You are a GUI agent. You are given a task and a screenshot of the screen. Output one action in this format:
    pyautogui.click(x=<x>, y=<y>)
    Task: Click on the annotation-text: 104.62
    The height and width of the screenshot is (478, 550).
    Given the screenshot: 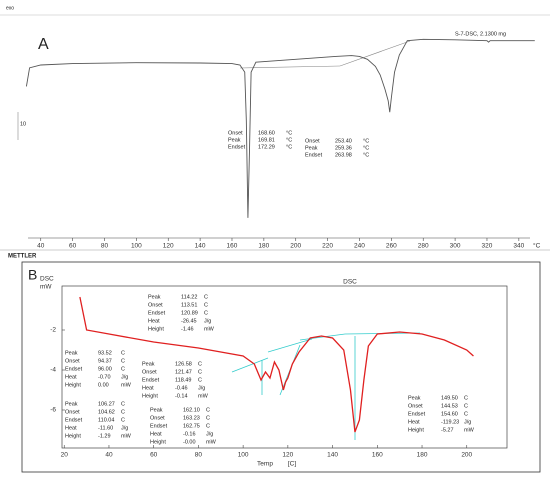 What is the action you would take?
    pyautogui.click(x=106, y=412)
    